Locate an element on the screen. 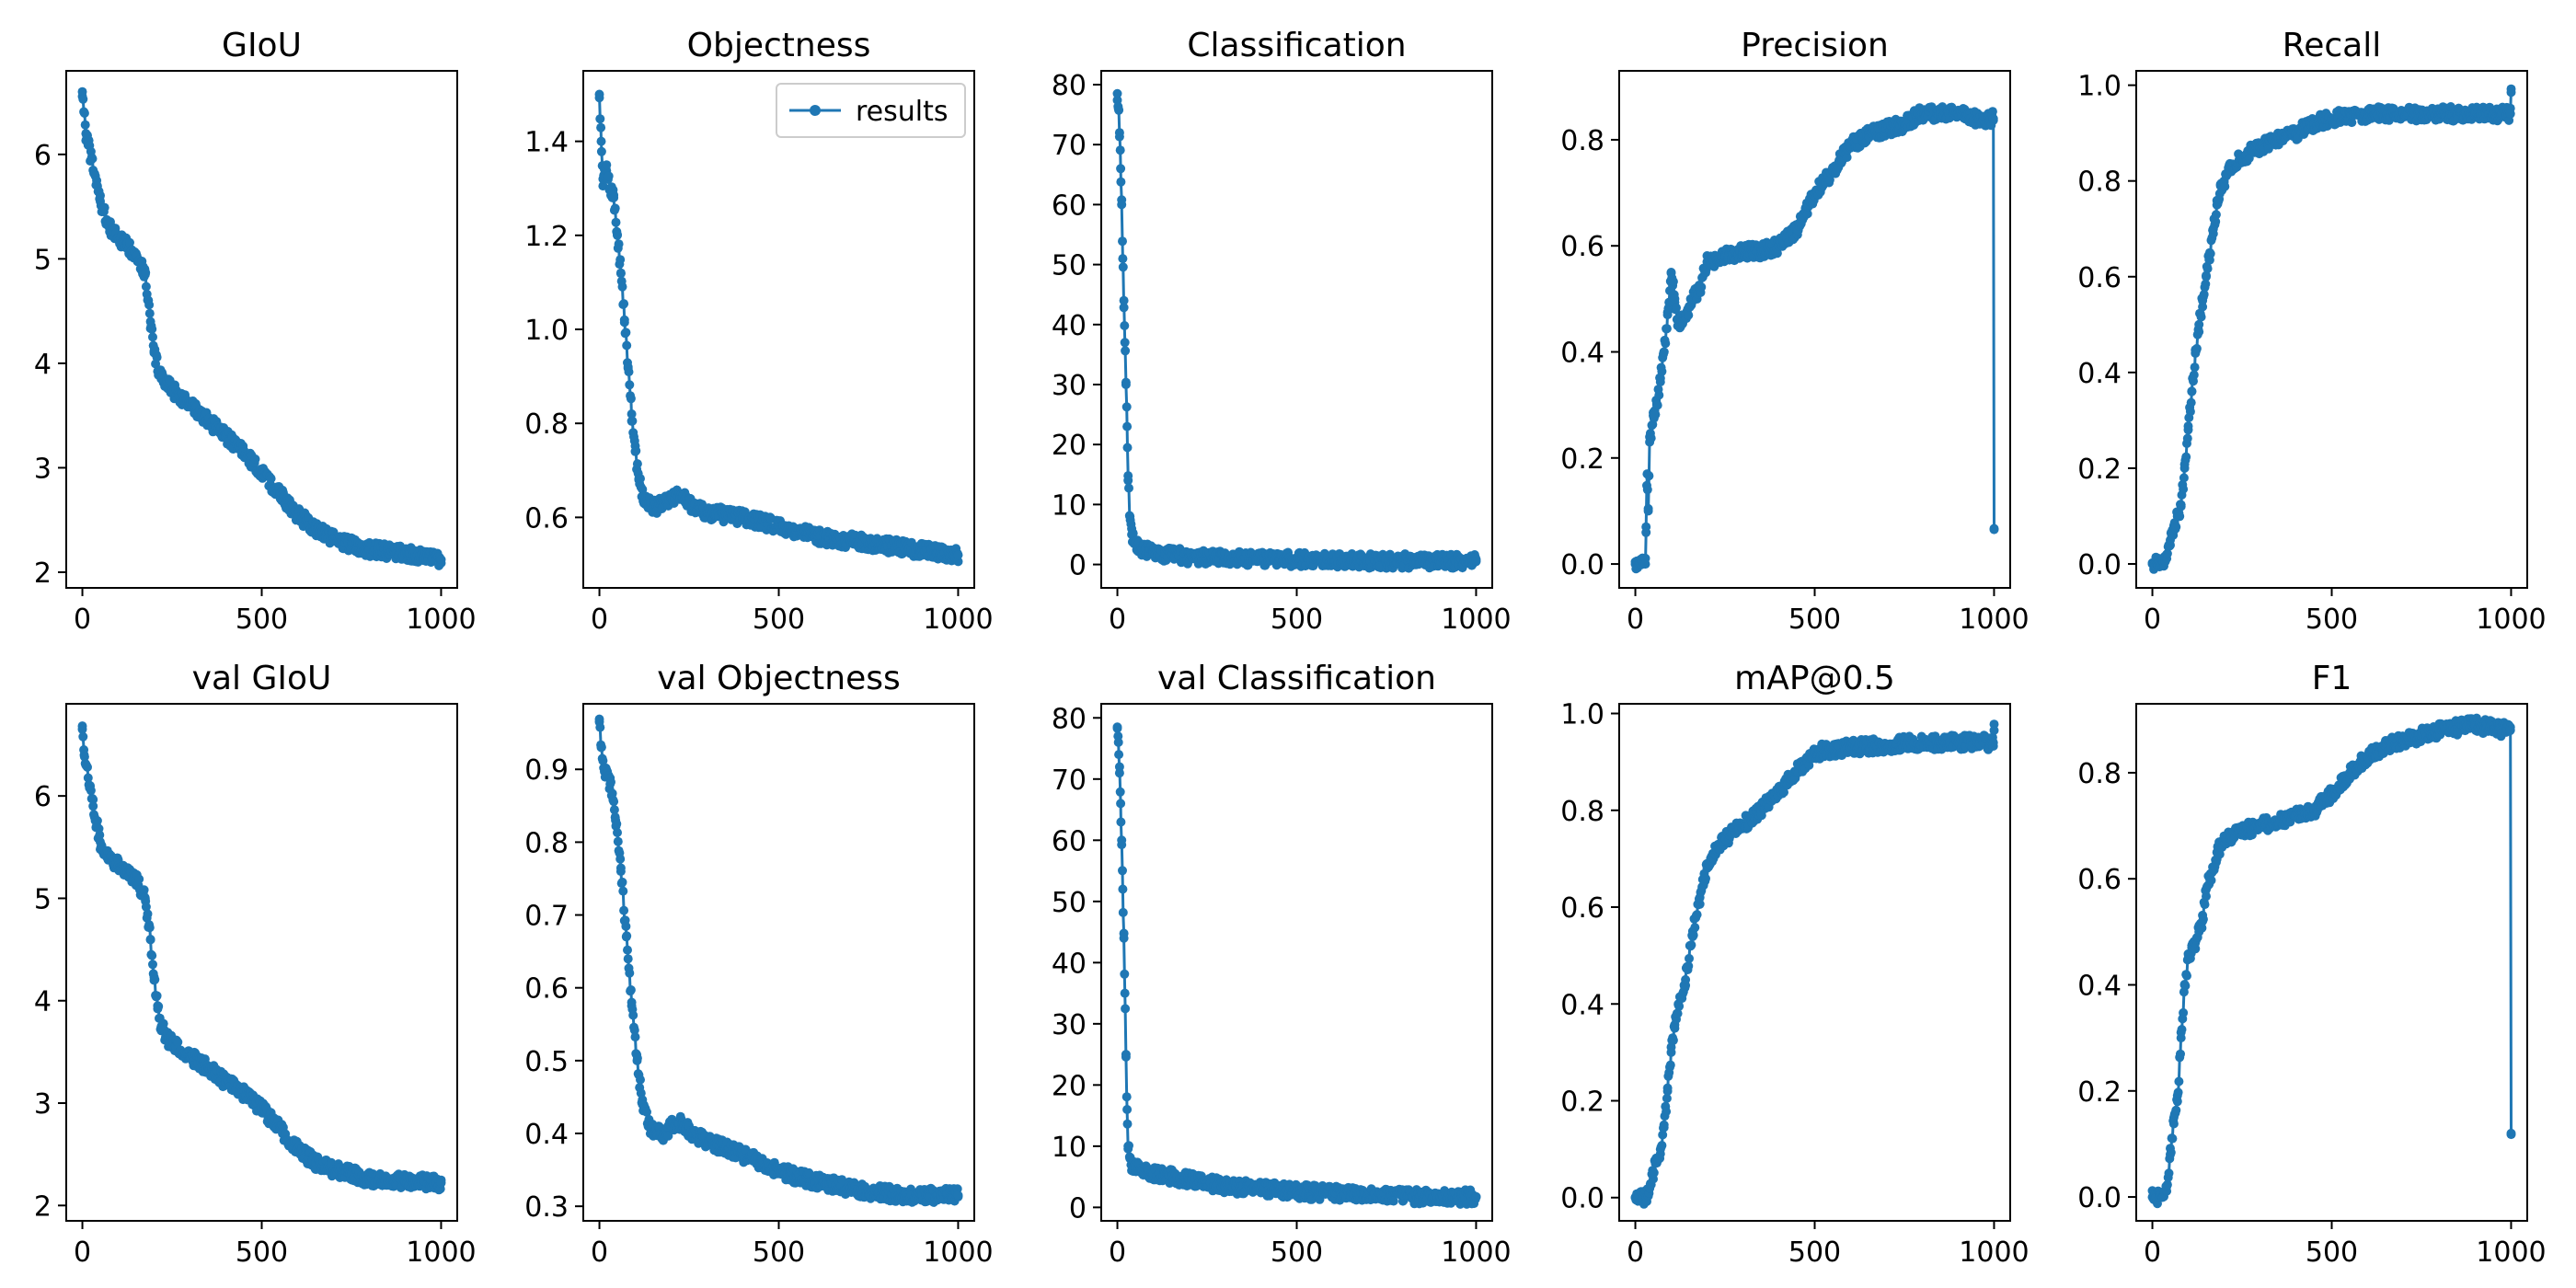 Image resolution: width=2576 pixels, height=1288 pixels. objectness-legend: results is located at coordinates (871, 110).